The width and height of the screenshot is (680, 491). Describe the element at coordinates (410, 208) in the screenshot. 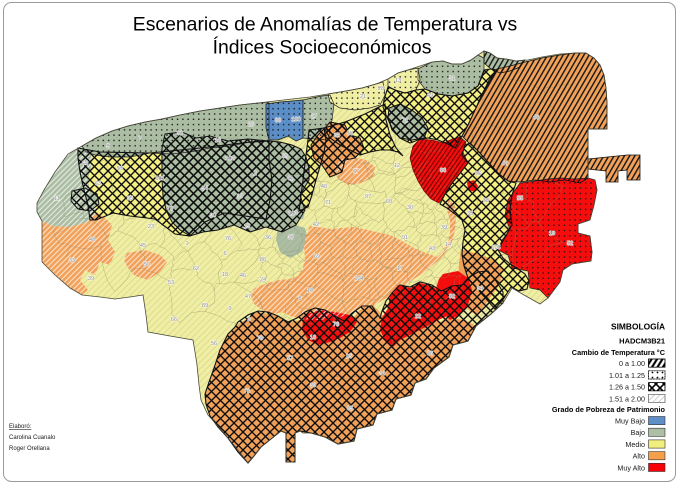

I see `svg-text: 30` at that location.